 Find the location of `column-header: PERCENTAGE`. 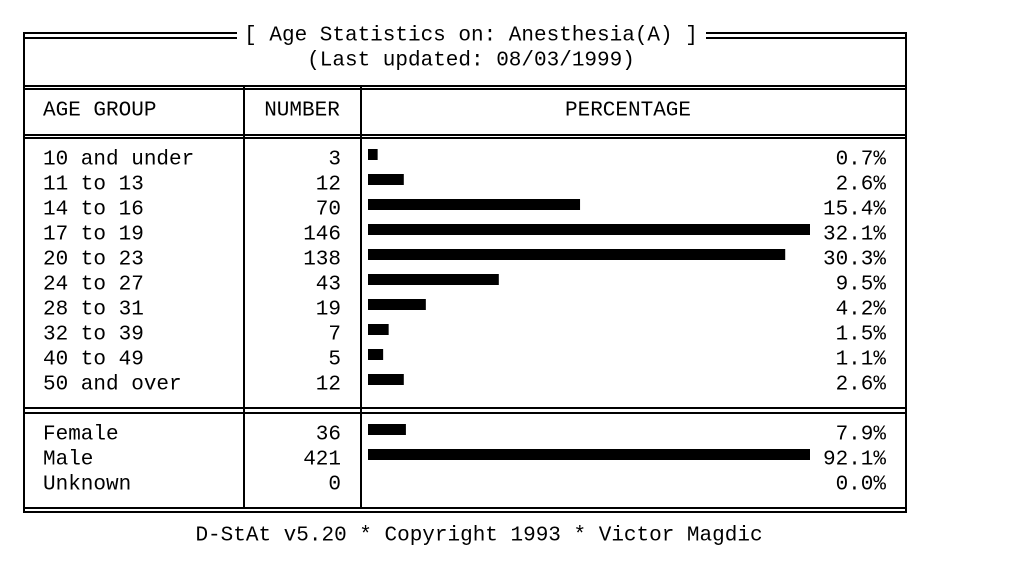

column-header: PERCENTAGE is located at coordinates (628, 111).